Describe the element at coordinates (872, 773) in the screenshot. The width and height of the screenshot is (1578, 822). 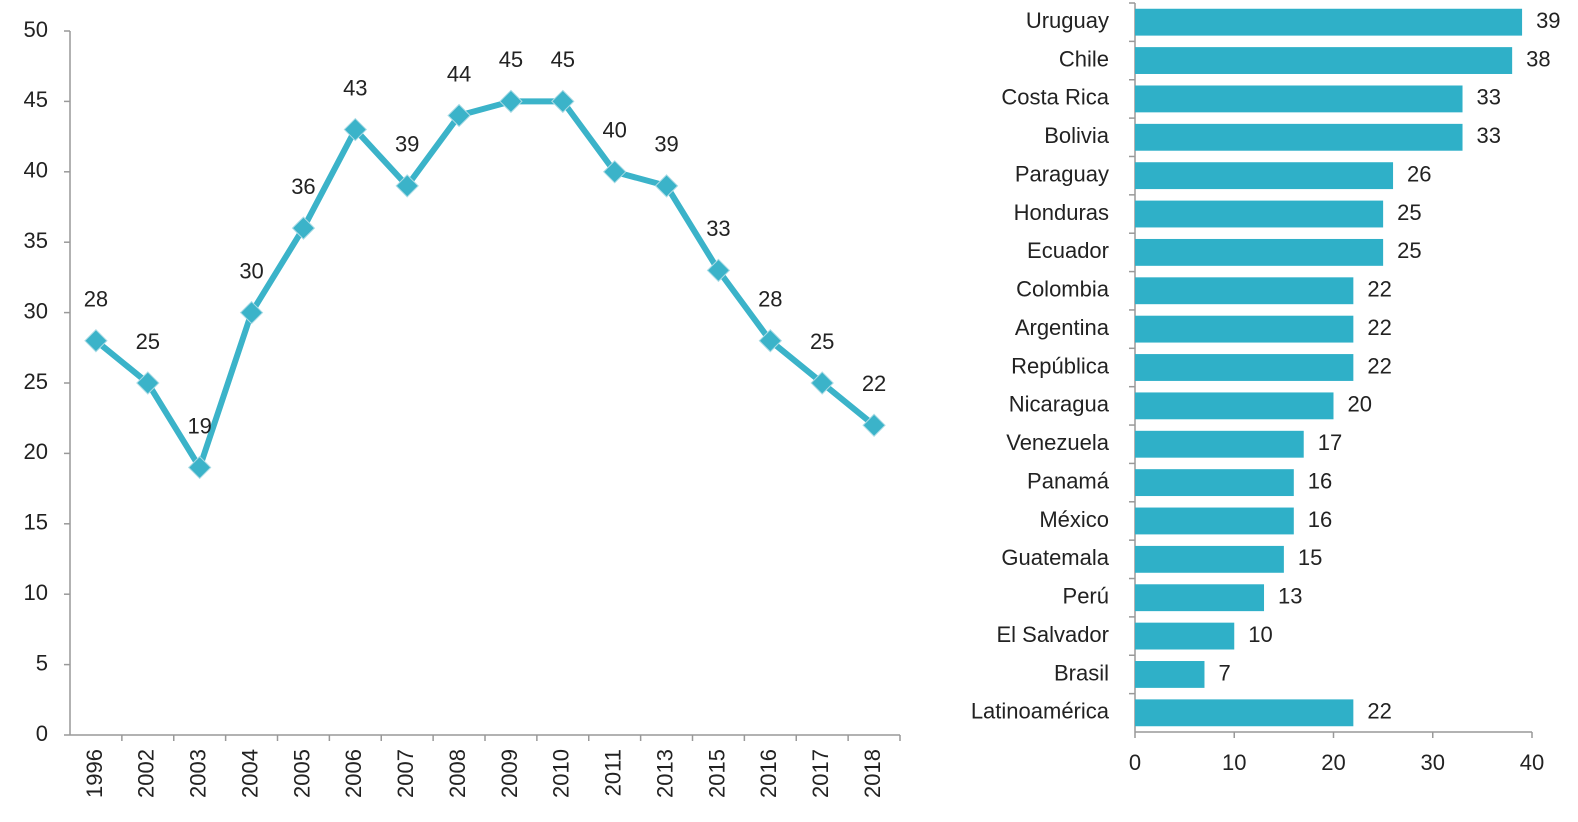
I see `x-tick-label: 2018` at that location.